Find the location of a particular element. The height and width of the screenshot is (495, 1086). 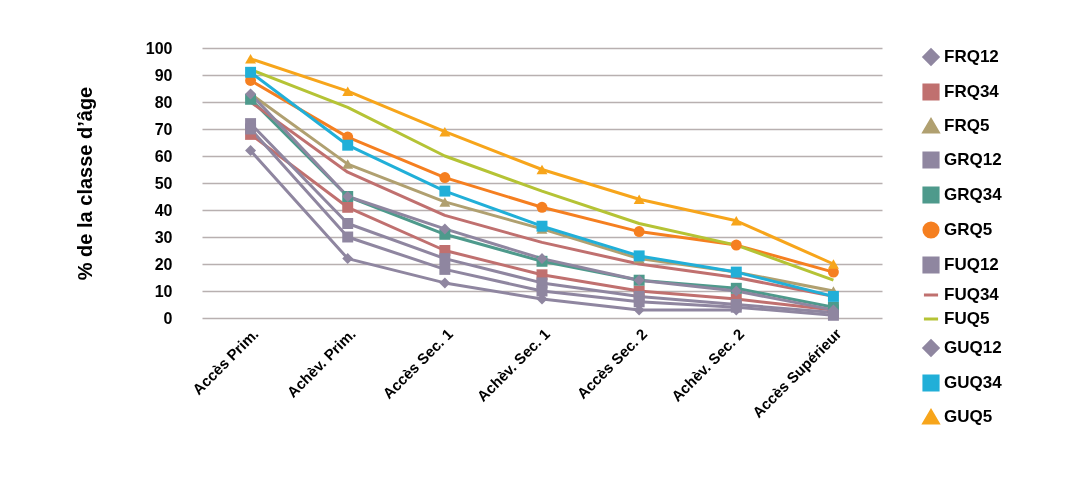

legend-label: FRQ12 is located at coordinates (971, 56).